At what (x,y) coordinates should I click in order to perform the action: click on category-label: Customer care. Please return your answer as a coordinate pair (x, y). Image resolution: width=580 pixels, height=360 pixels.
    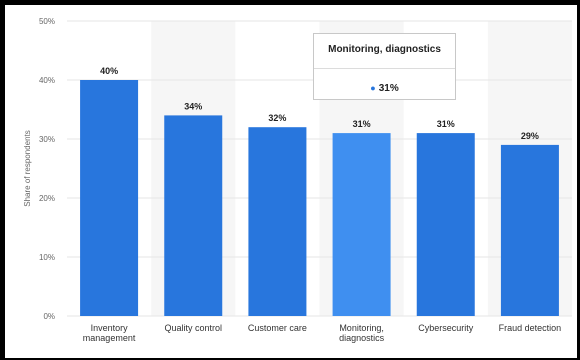
    Looking at the image, I should click on (277, 328).